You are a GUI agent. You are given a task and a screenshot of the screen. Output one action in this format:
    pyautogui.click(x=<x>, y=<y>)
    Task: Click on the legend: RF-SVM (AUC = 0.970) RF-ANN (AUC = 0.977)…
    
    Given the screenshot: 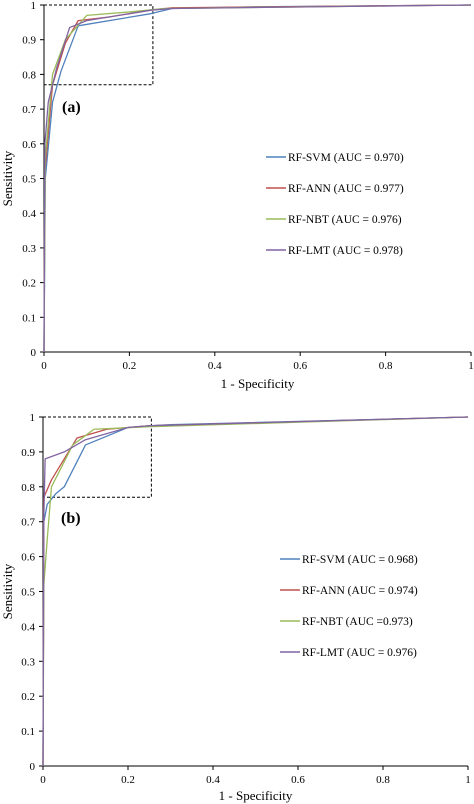 What is the action you would take?
    pyautogui.click(x=335, y=204)
    